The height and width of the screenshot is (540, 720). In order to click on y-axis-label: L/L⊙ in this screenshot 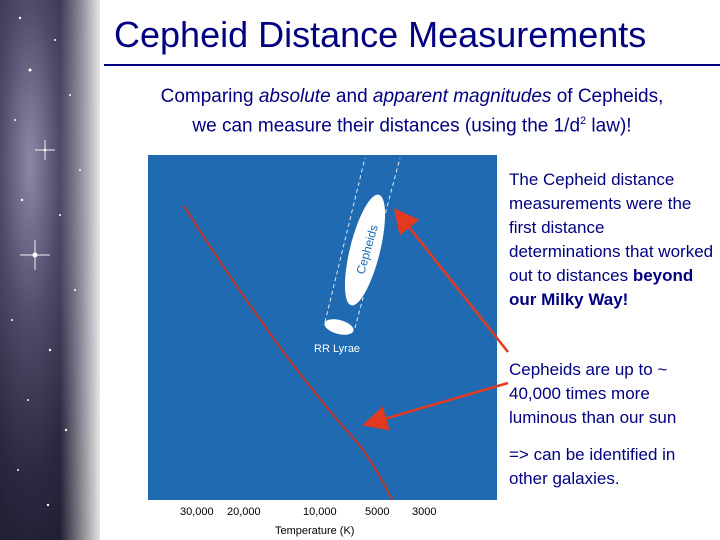, I will do `click(110, 329)`.